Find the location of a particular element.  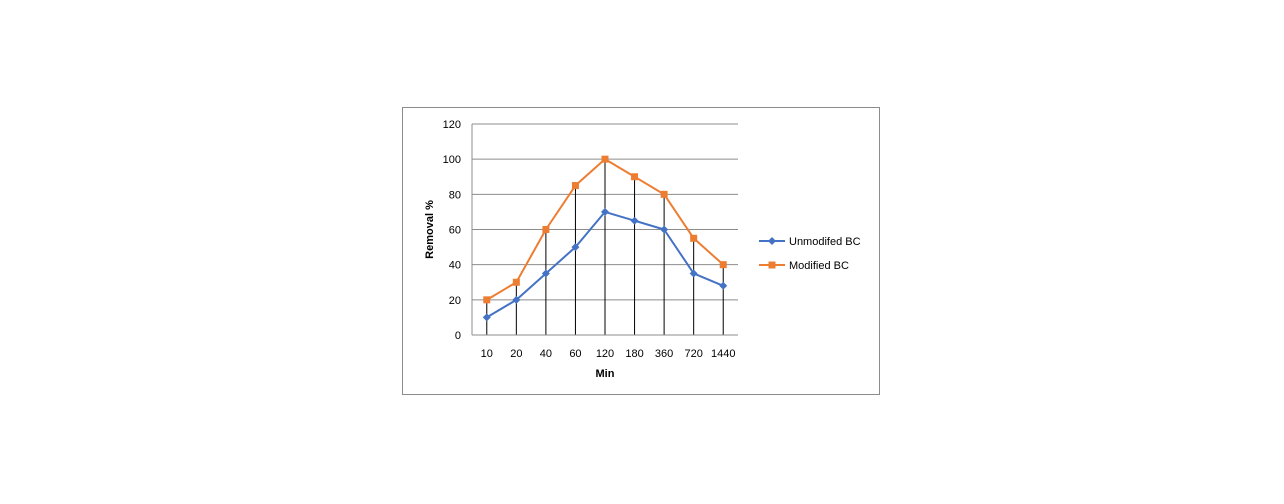

axes is located at coordinates (604, 230).